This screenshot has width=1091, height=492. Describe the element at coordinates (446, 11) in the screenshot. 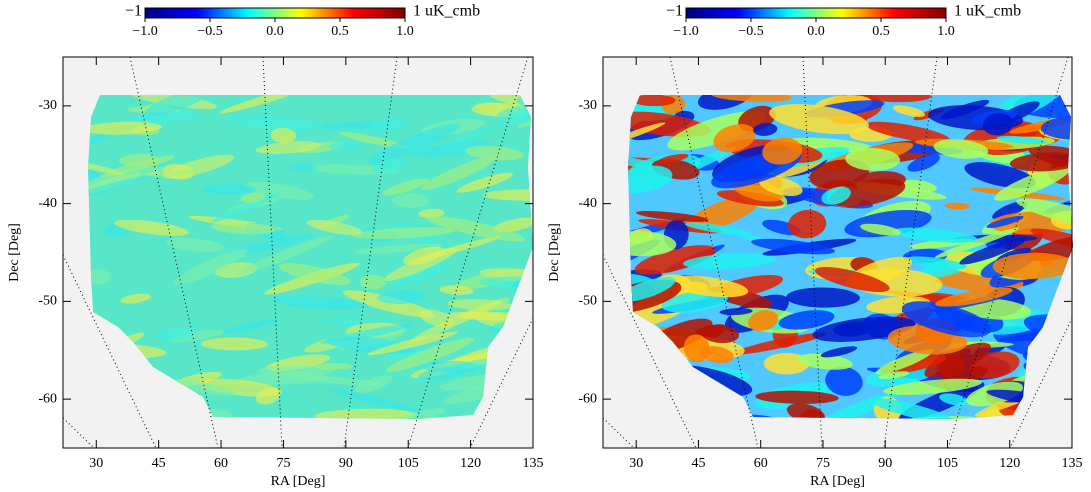

I see `colorbar-max-label: 1 uK_cmb` at that location.